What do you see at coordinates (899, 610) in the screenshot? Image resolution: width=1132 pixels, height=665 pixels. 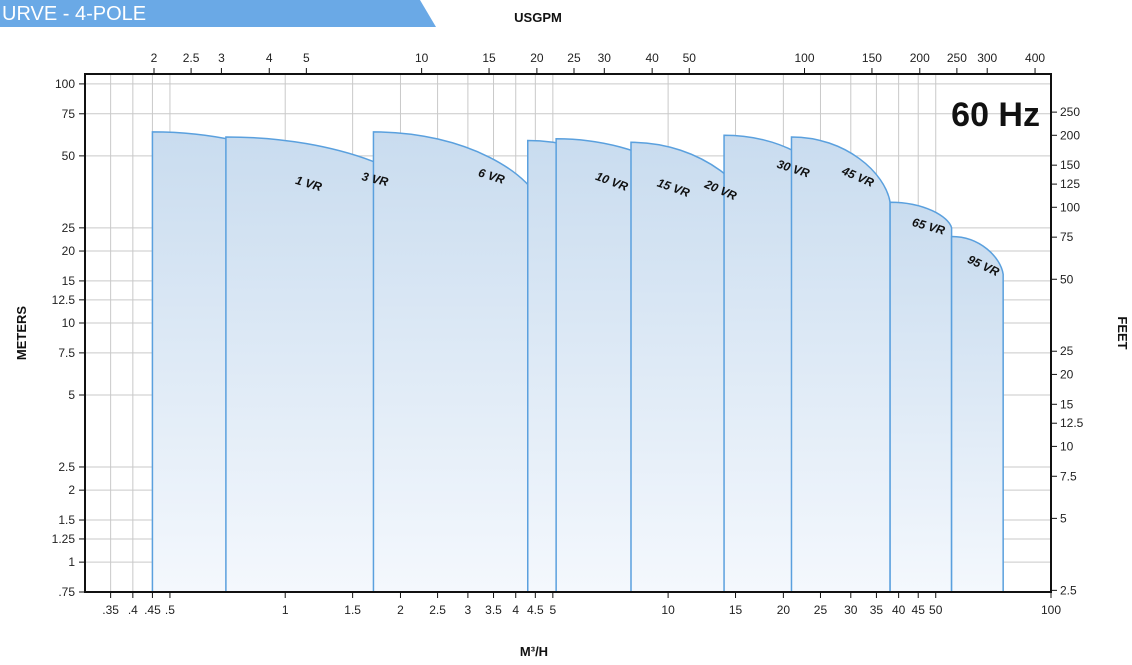 I see `x-tick-label: 40` at bounding box center [899, 610].